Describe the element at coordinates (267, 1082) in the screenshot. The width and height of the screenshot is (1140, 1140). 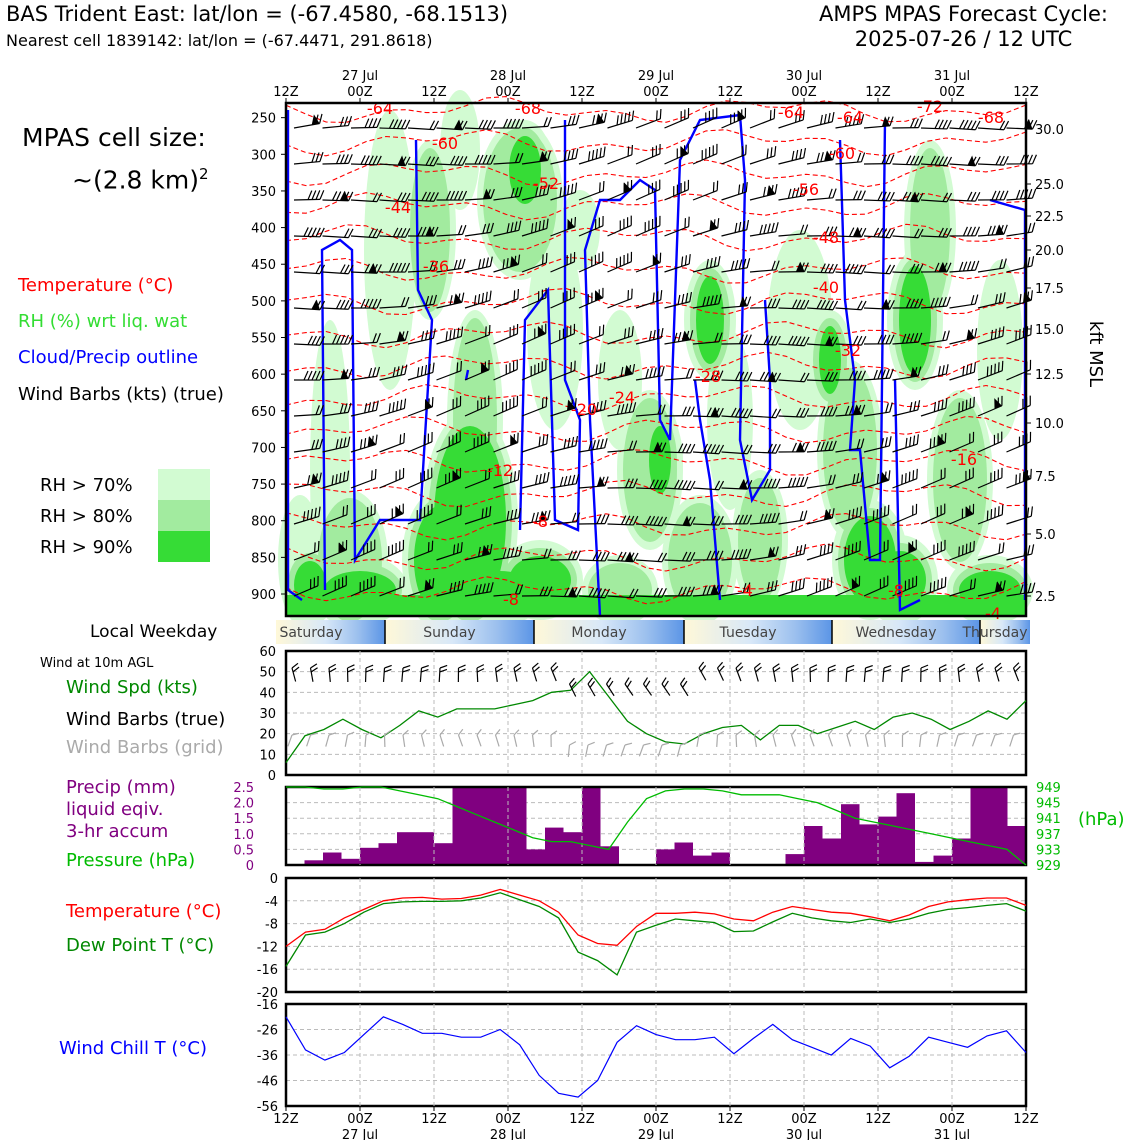
I see `windchill-tick-label: -46` at that location.